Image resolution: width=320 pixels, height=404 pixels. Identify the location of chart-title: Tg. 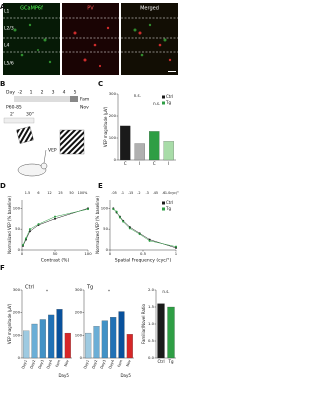
(89, 288).